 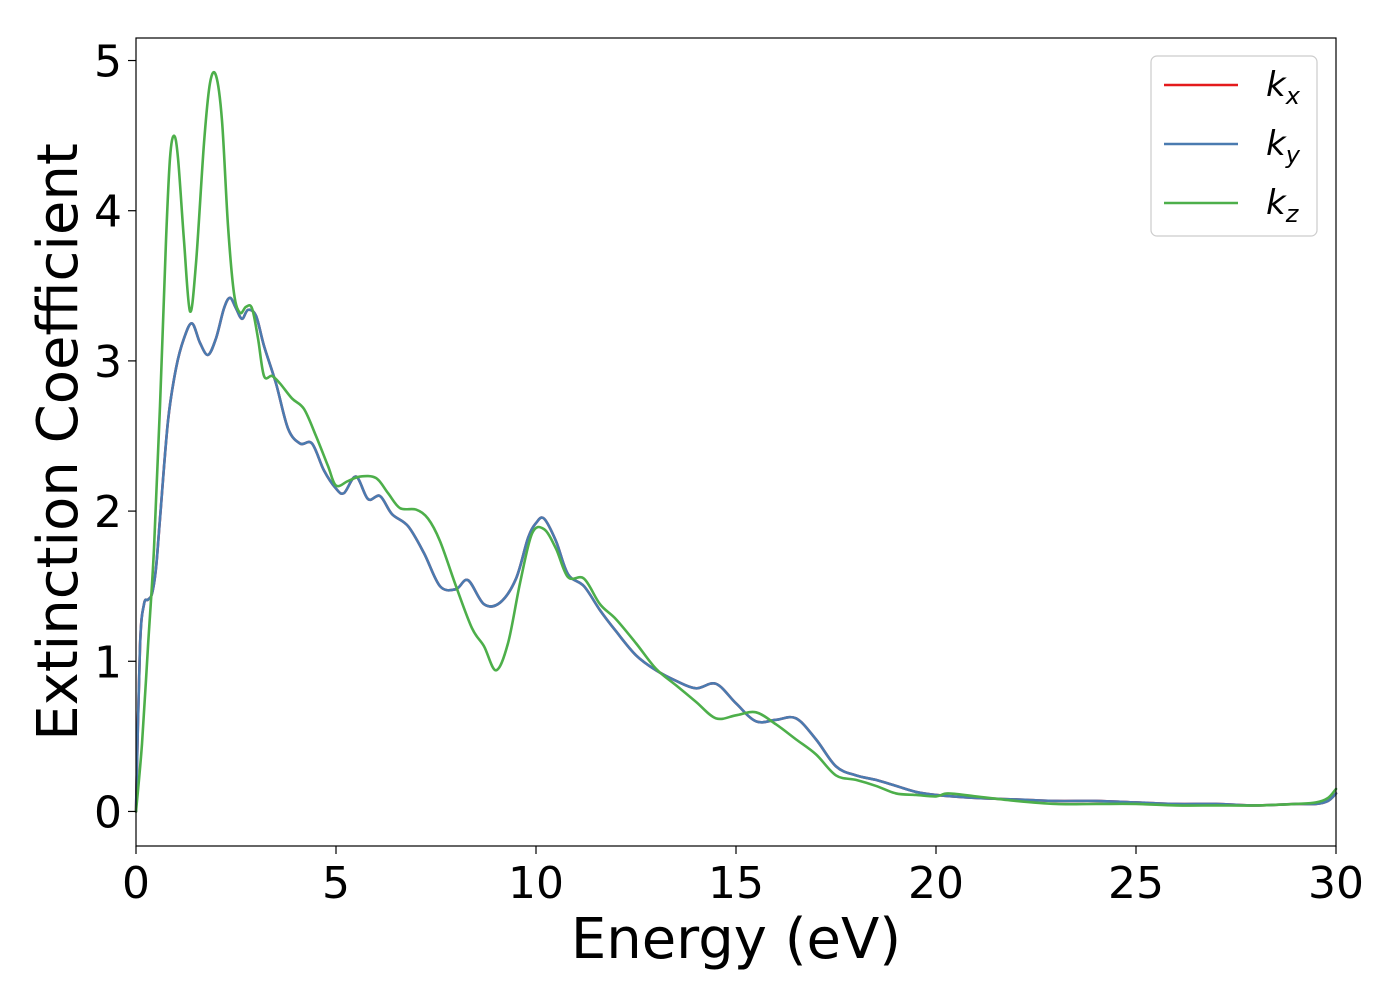 I want to click on x-tick-label: 30, so click(x=1336, y=883).